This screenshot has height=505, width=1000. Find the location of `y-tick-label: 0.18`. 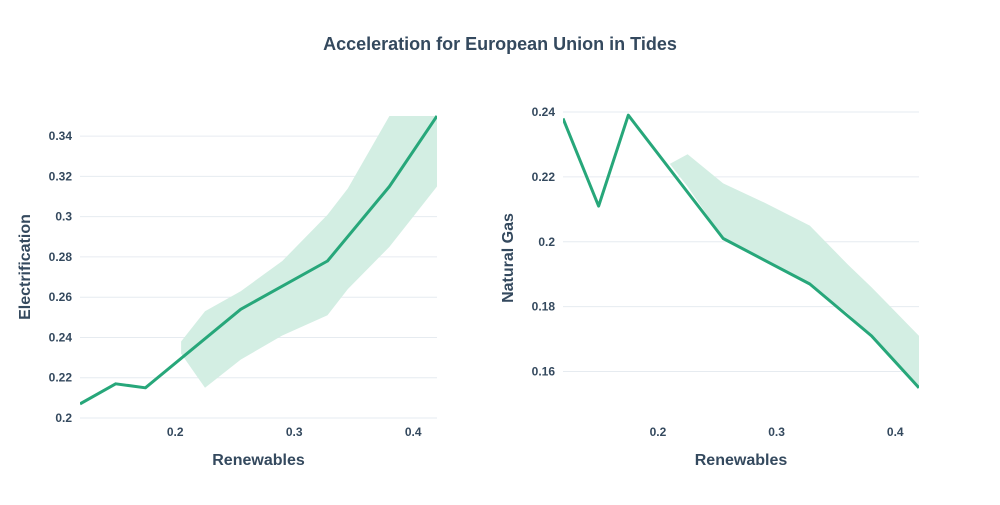

y-tick-label: 0.18 is located at coordinates (544, 307).